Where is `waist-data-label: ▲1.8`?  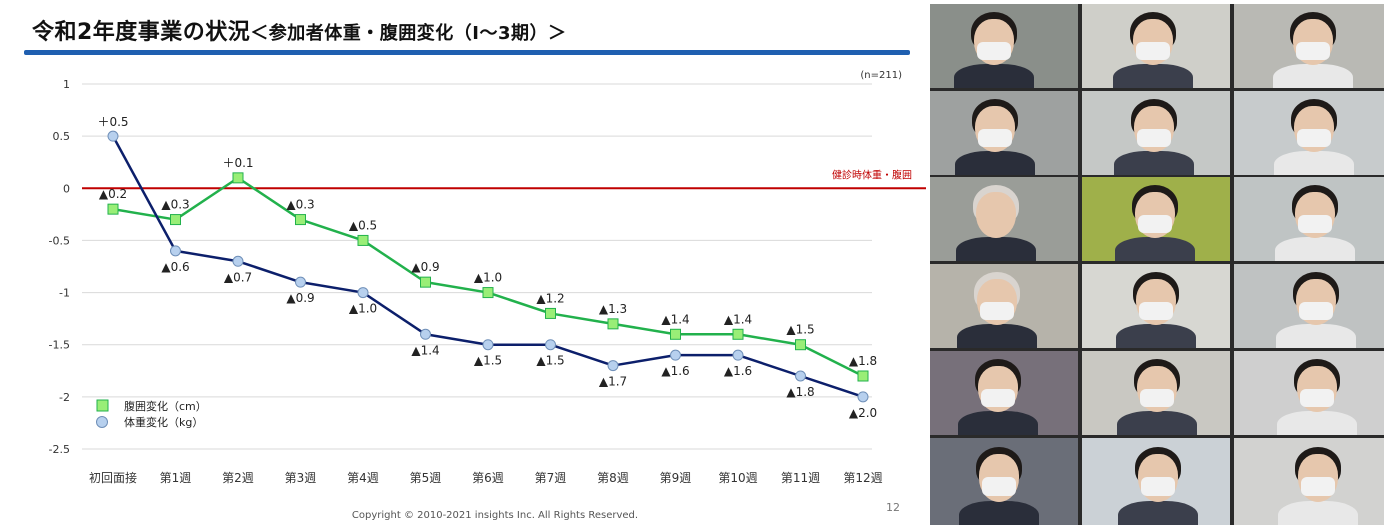 waist-data-label: ▲1.8 is located at coordinates (863, 361).